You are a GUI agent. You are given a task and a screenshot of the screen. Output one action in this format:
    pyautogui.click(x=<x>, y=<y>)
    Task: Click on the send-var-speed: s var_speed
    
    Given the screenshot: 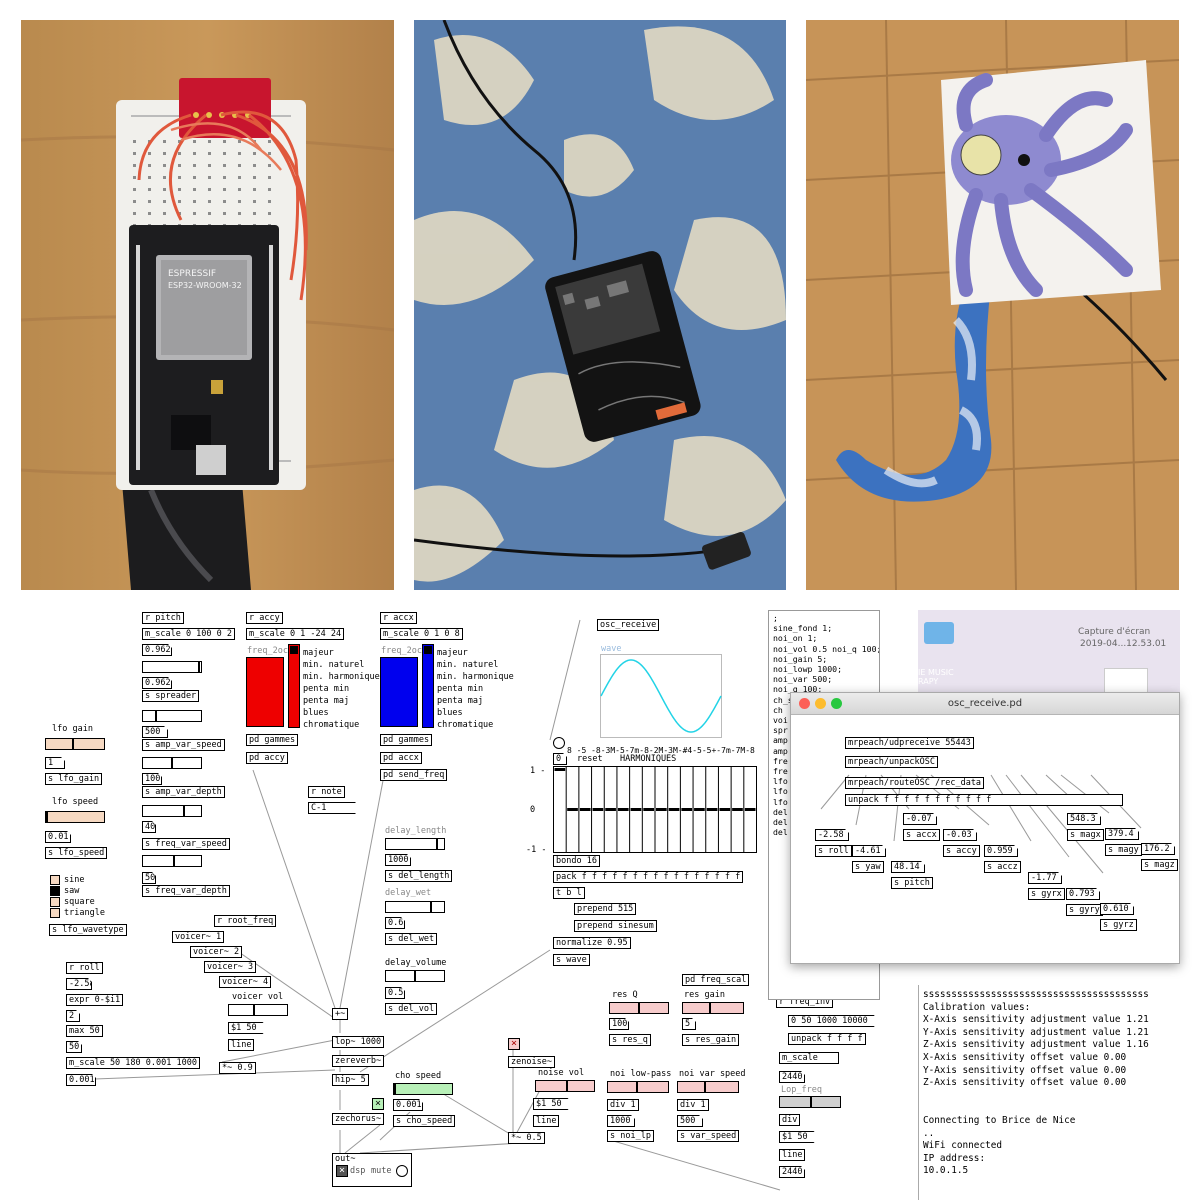 What is the action you would take?
    pyautogui.click(x=708, y=1136)
    